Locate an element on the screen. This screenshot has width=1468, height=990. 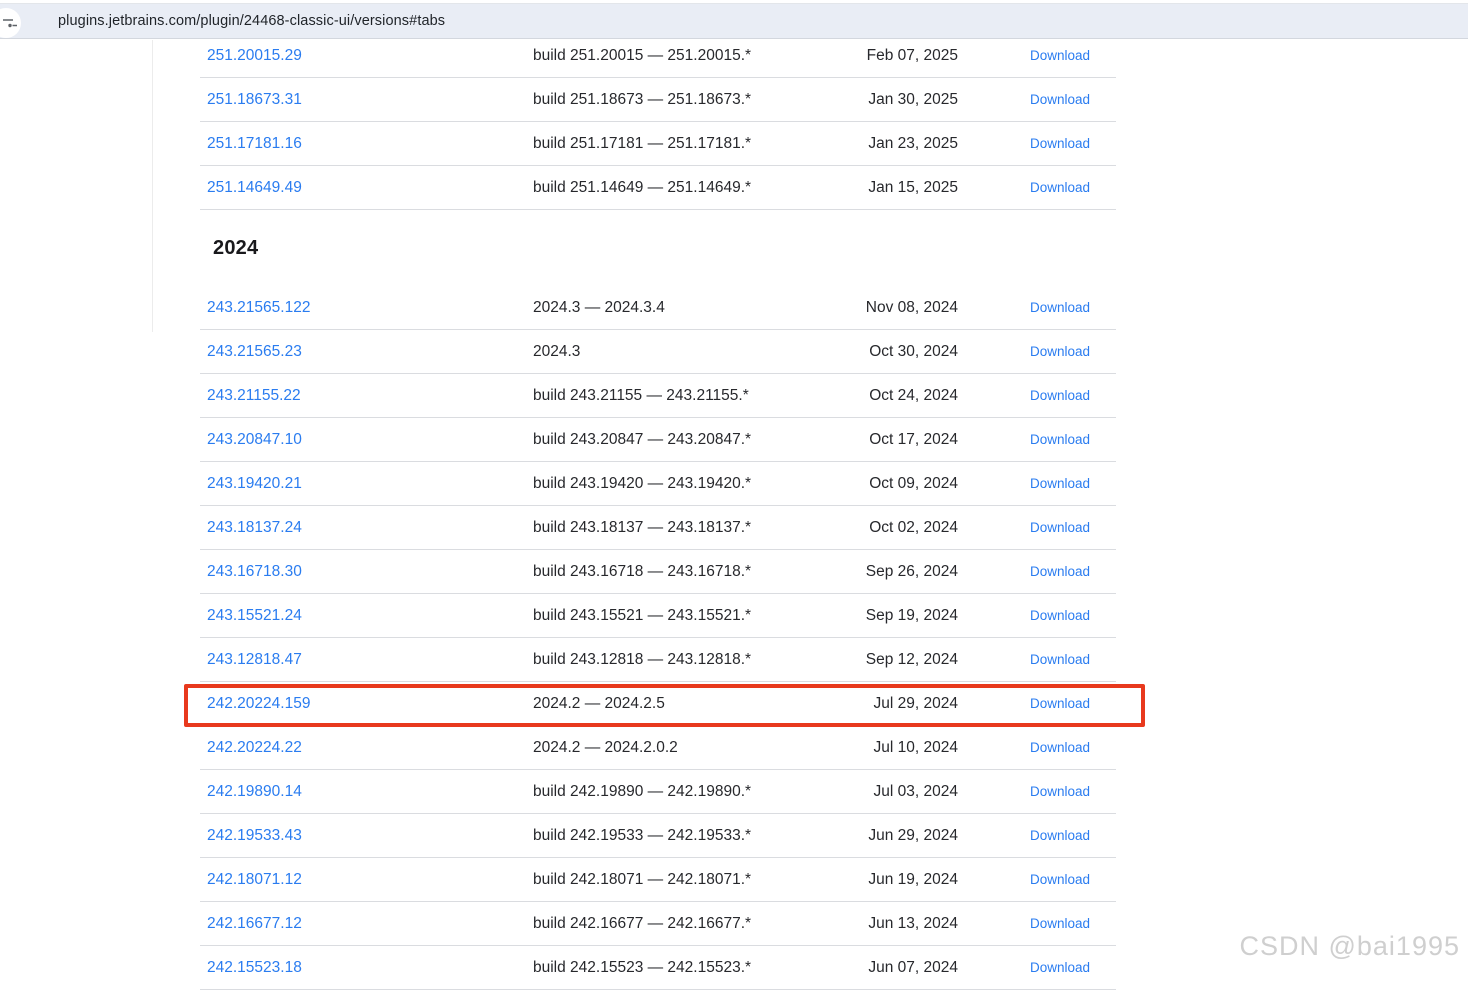
version-link: 243.19420.21 is located at coordinates (254, 483).